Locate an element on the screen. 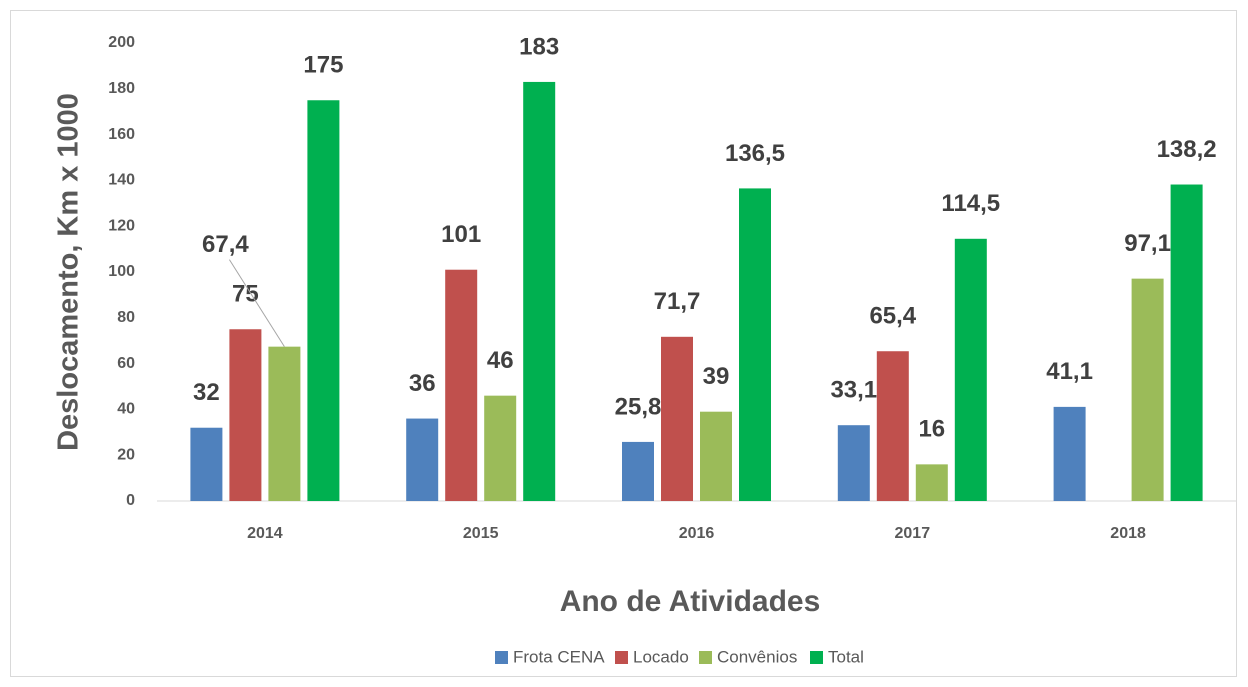 Image resolution: width=1248 pixels, height=687 pixels. legend-label: Total is located at coordinates (846, 656).